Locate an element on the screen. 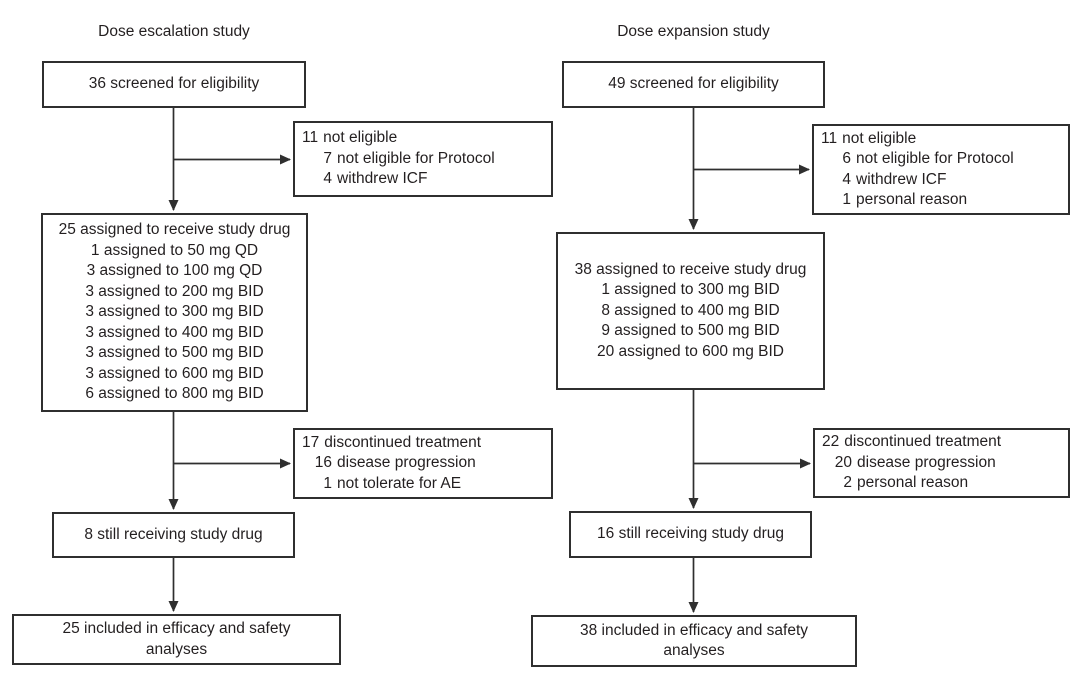  box-text: 36 screened for eligibility is located at coordinates (174, 84).